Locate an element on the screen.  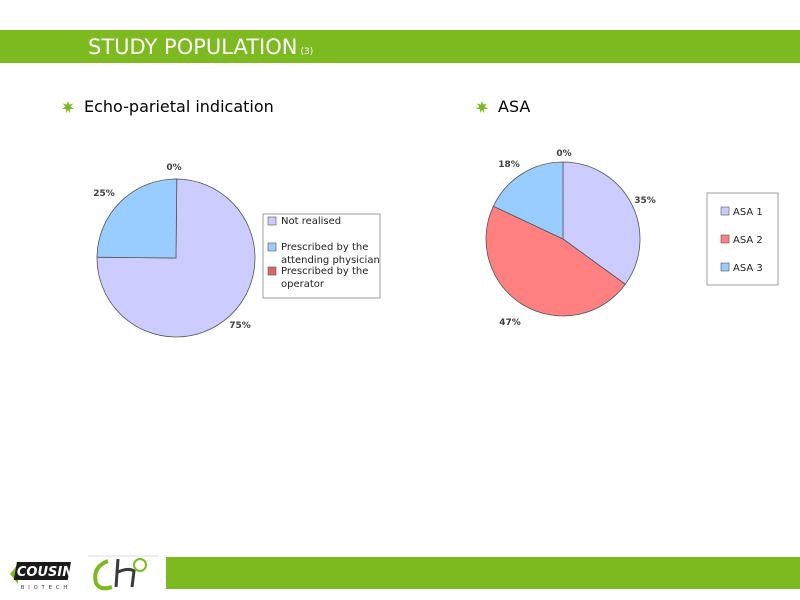
legend-label-asa-2: ASA 2 is located at coordinates (748, 240).